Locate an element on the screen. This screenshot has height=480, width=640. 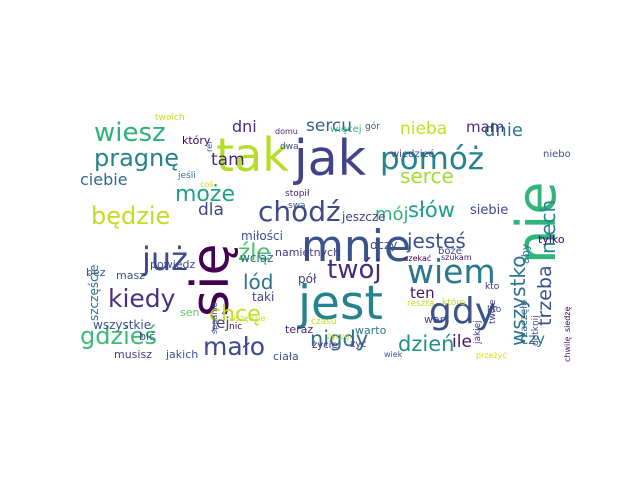
cloud-word: siedzę is located at coordinates (567, 319).